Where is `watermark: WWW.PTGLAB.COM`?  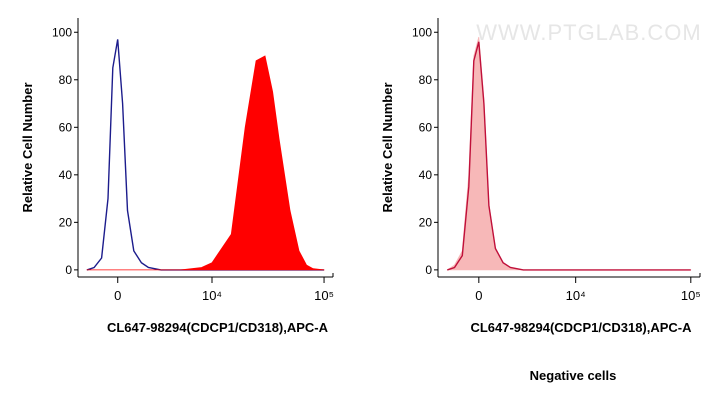 watermark: WWW.PTGLAB.COM is located at coordinates (588, 32).